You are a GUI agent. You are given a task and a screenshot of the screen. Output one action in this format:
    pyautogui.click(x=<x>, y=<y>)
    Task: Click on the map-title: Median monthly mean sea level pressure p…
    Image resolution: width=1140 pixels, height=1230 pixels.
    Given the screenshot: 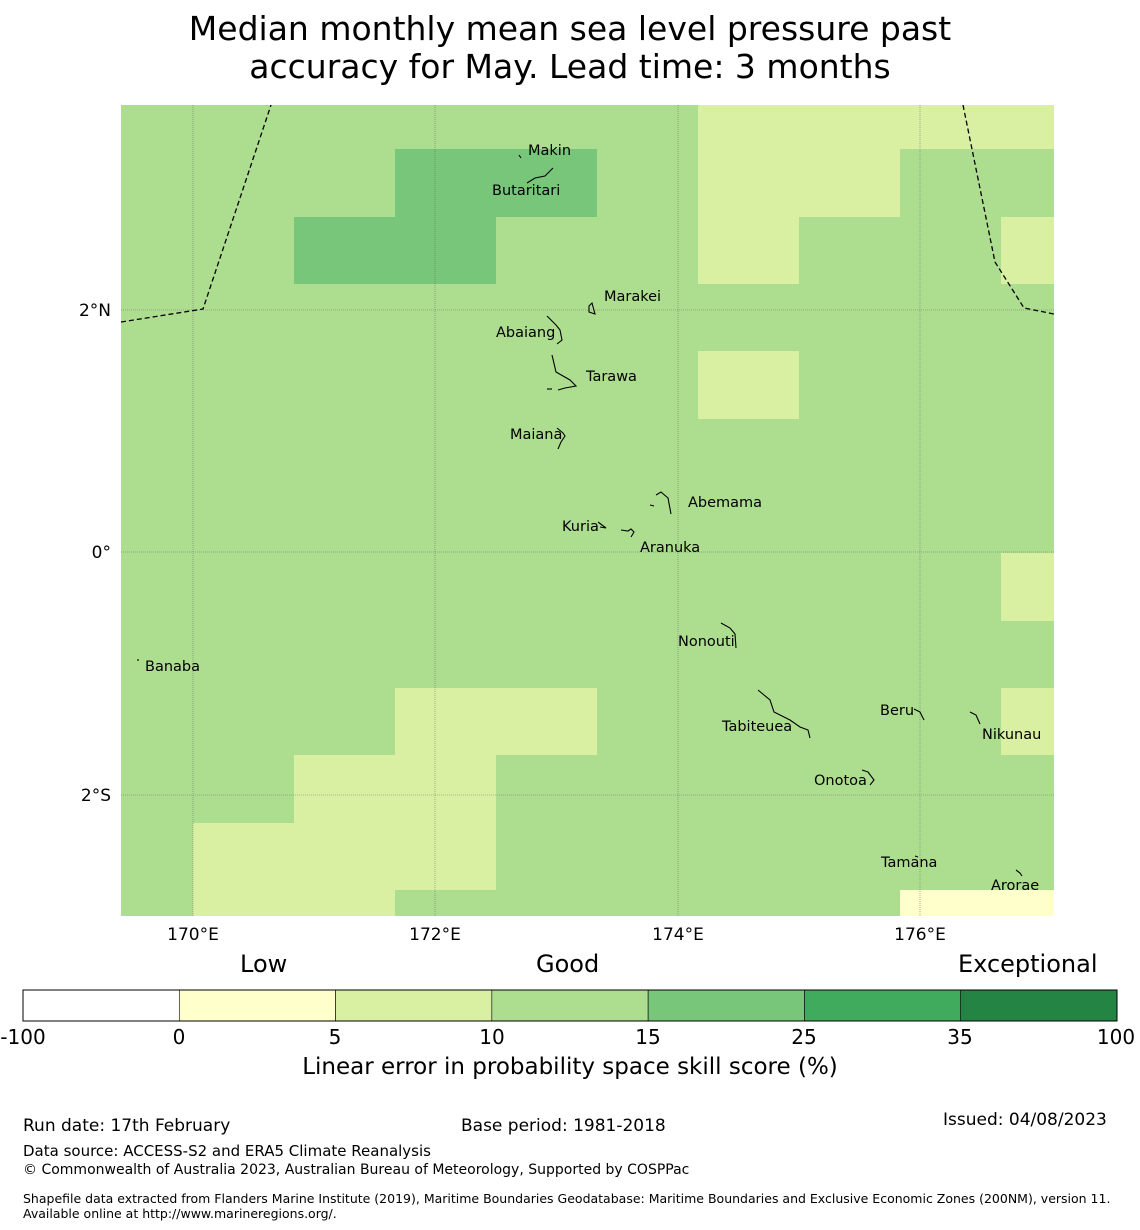 What is the action you would take?
    pyautogui.click(x=570, y=48)
    